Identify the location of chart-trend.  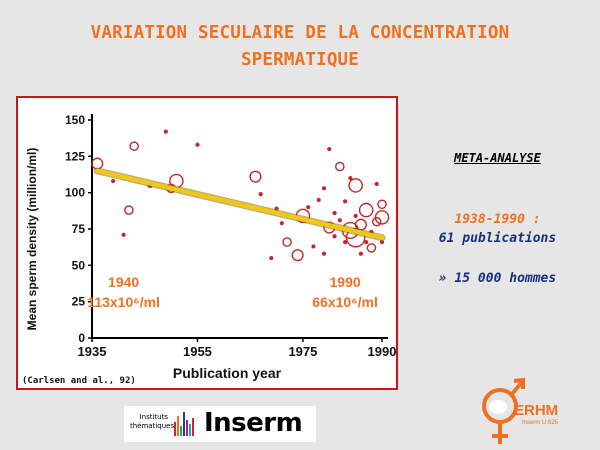
(239, 204).